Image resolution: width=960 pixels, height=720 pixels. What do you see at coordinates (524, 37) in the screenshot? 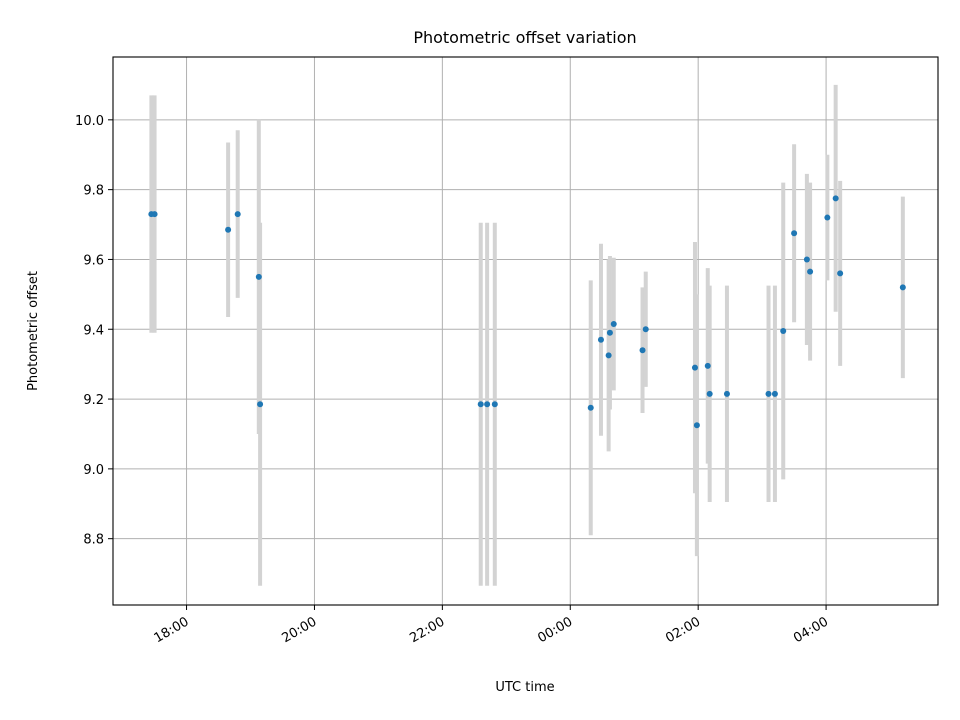
I see `chart-title: Photometric offset variation` at bounding box center [524, 37].